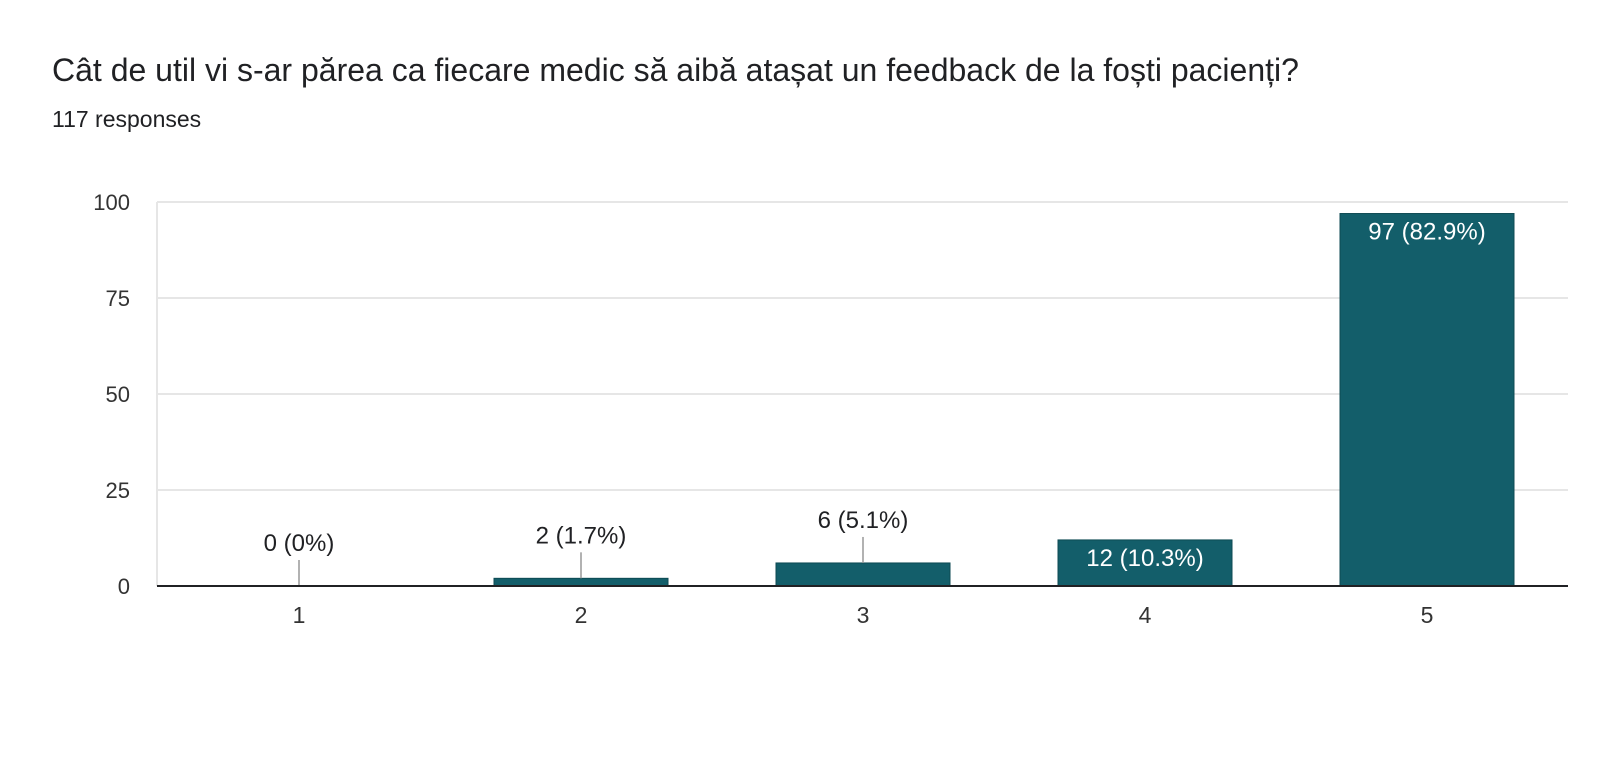  I want to click on y-tick-label: 0, so click(124, 586).